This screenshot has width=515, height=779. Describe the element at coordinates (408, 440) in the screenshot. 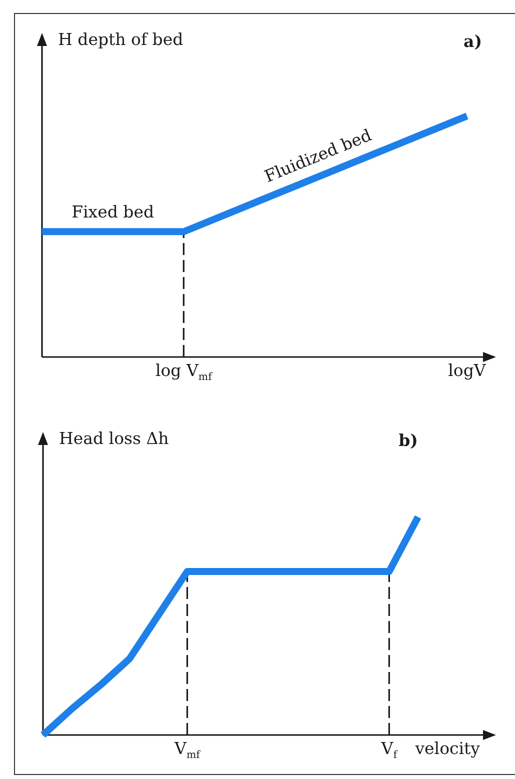

I see `chart-title: b)` at that location.